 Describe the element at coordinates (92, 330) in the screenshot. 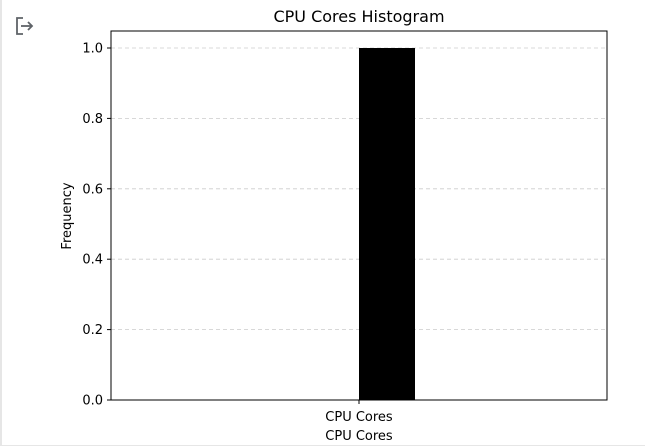

I see `y-tick-label: 0.2` at that location.